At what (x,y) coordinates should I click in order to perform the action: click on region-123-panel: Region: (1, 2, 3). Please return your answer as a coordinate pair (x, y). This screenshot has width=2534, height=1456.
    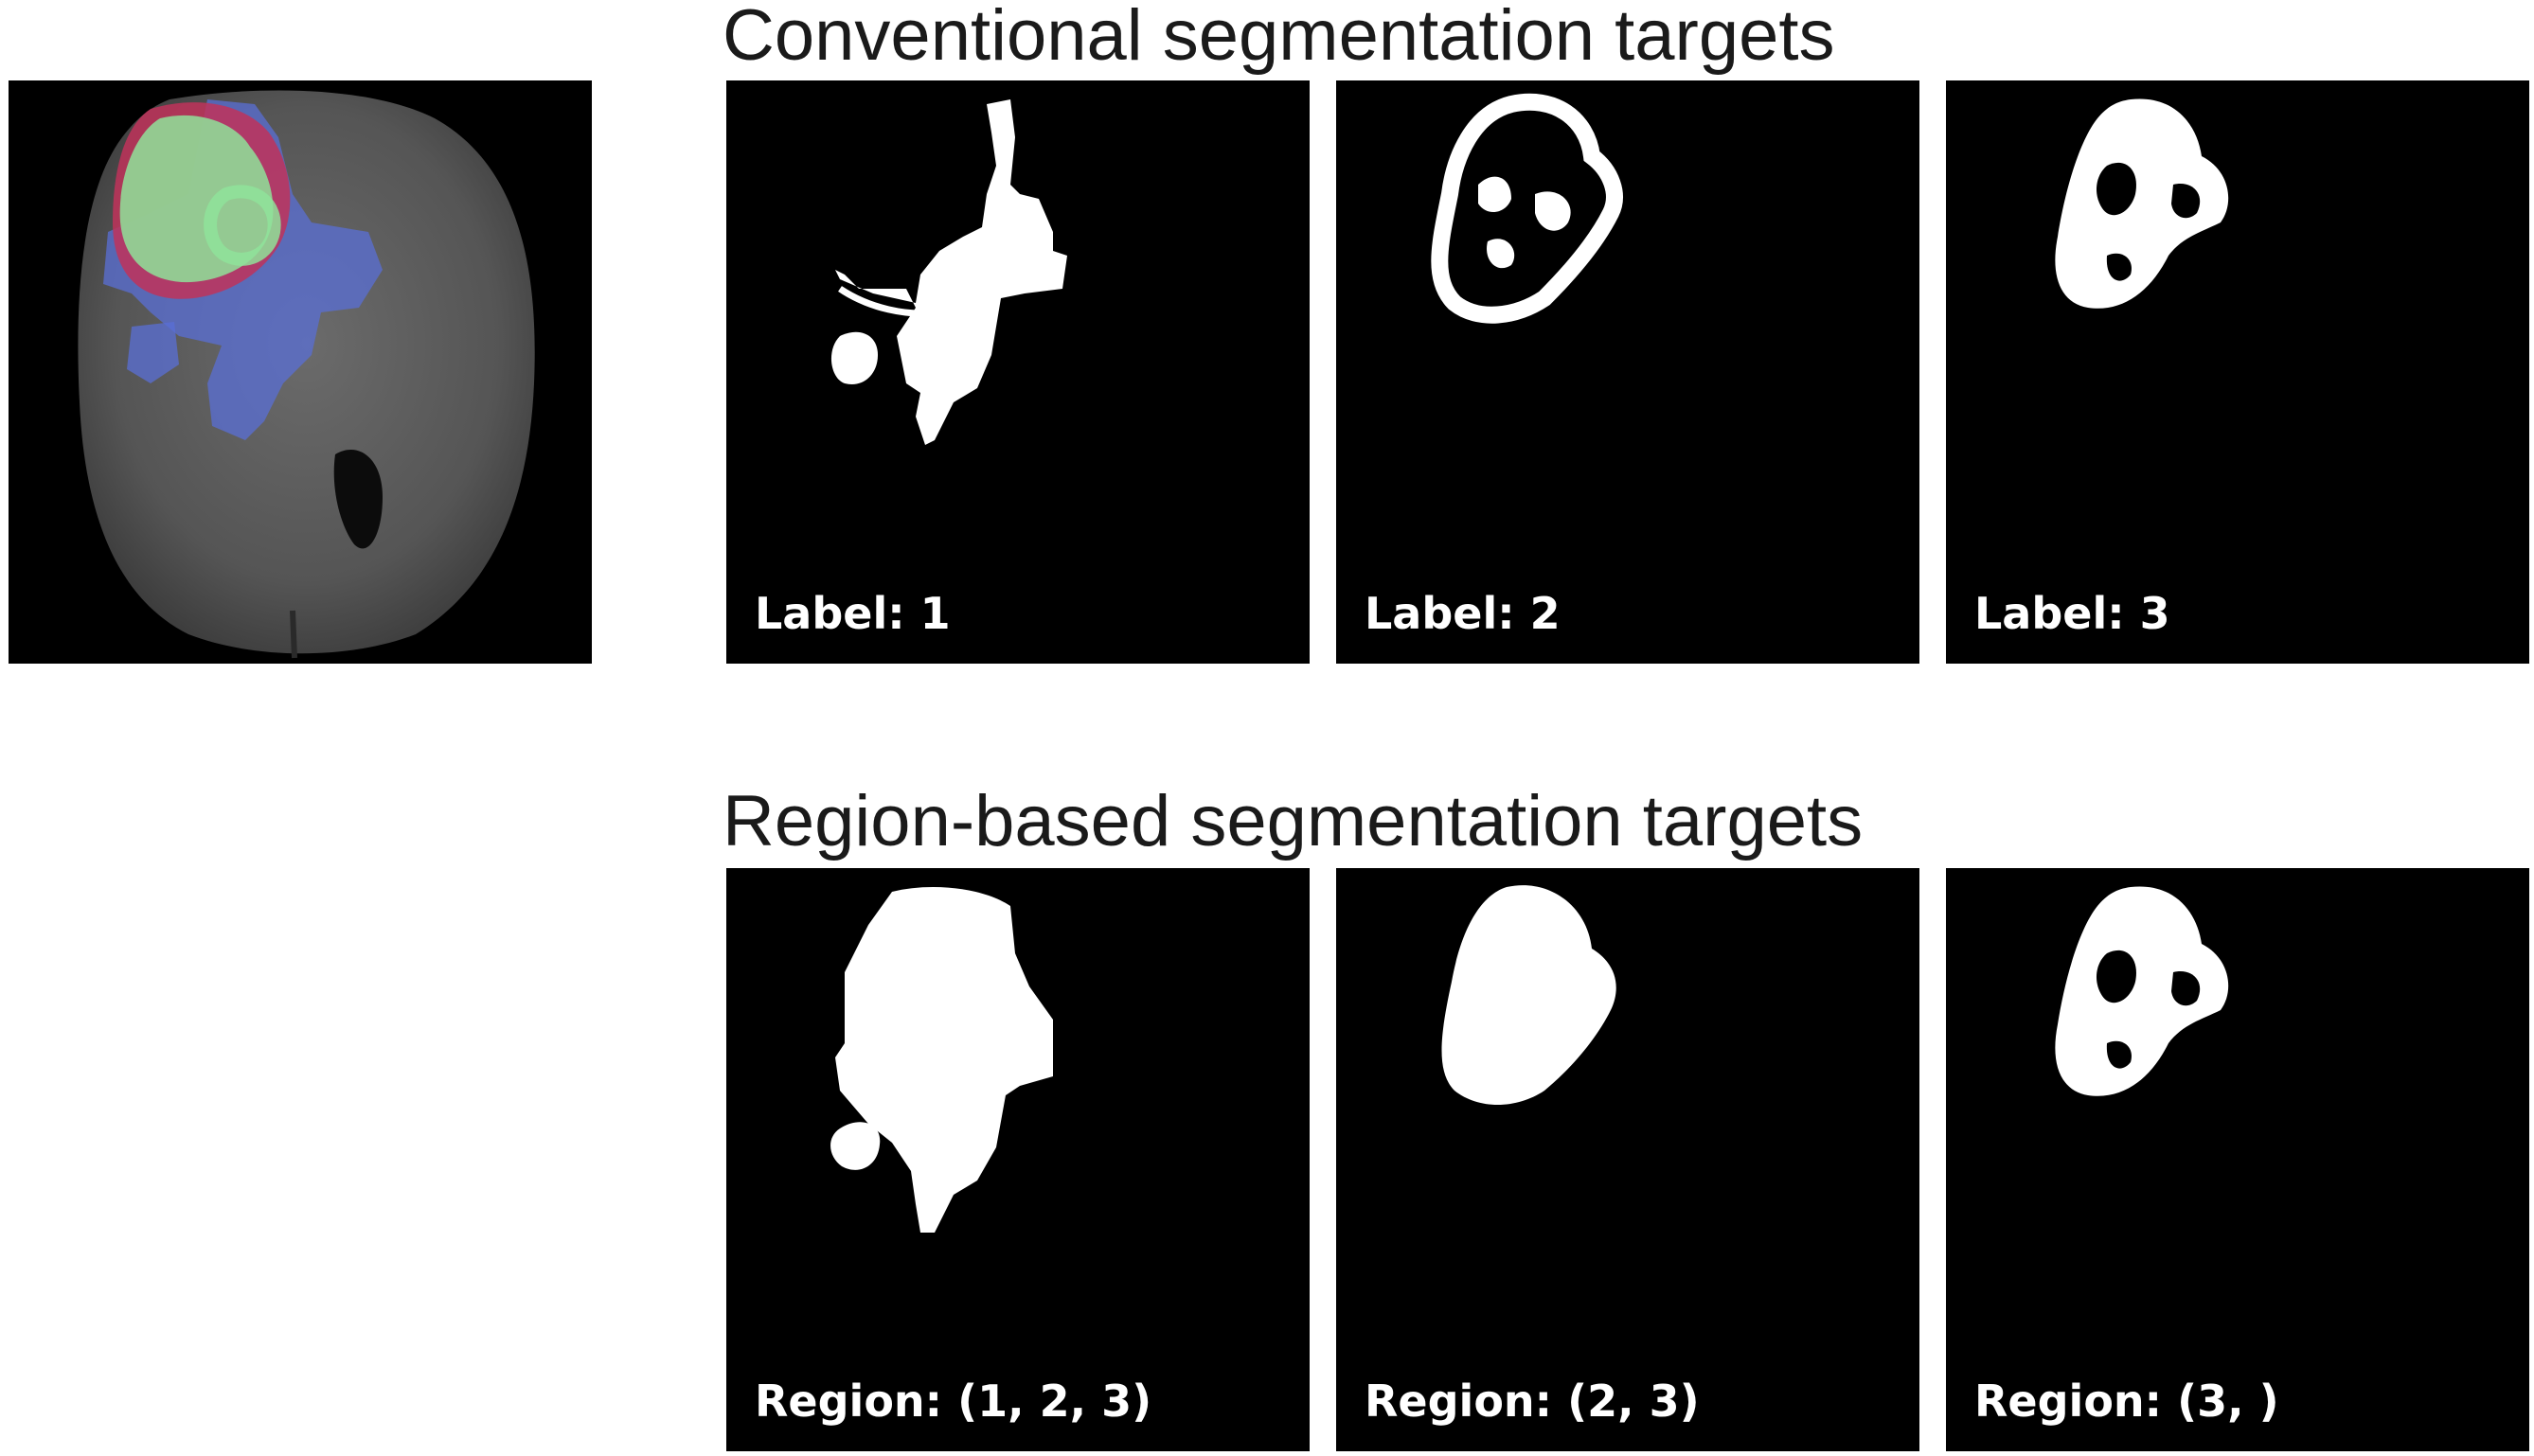
    Looking at the image, I should click on (1018, 1159).